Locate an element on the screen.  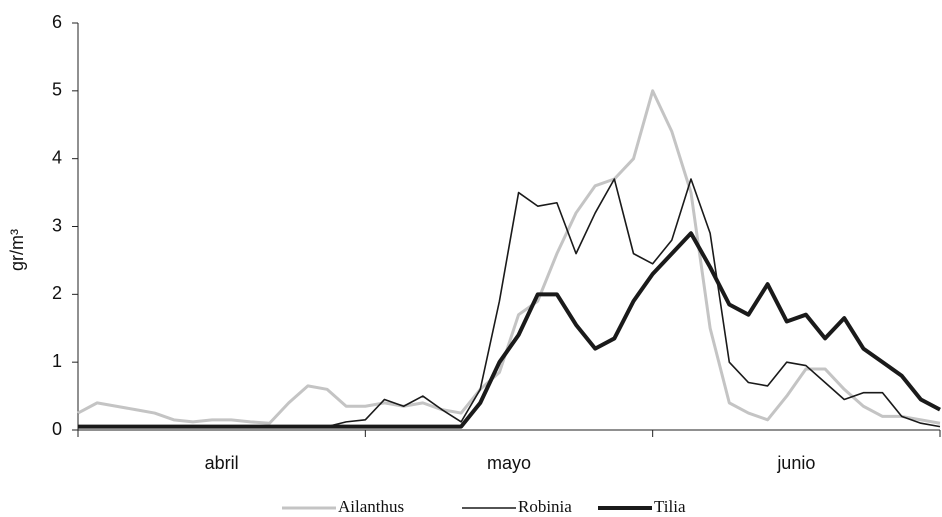
y-axis-label: gr/m³ is located at coordinates (17, 250).